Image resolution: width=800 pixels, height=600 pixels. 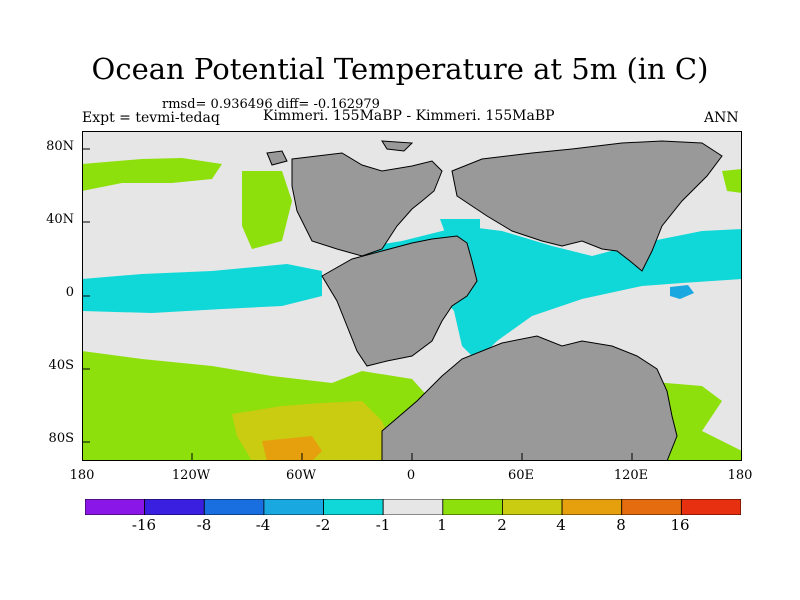 I want to click on colorbar-tick-label: 4, so click(x=561, y=525).